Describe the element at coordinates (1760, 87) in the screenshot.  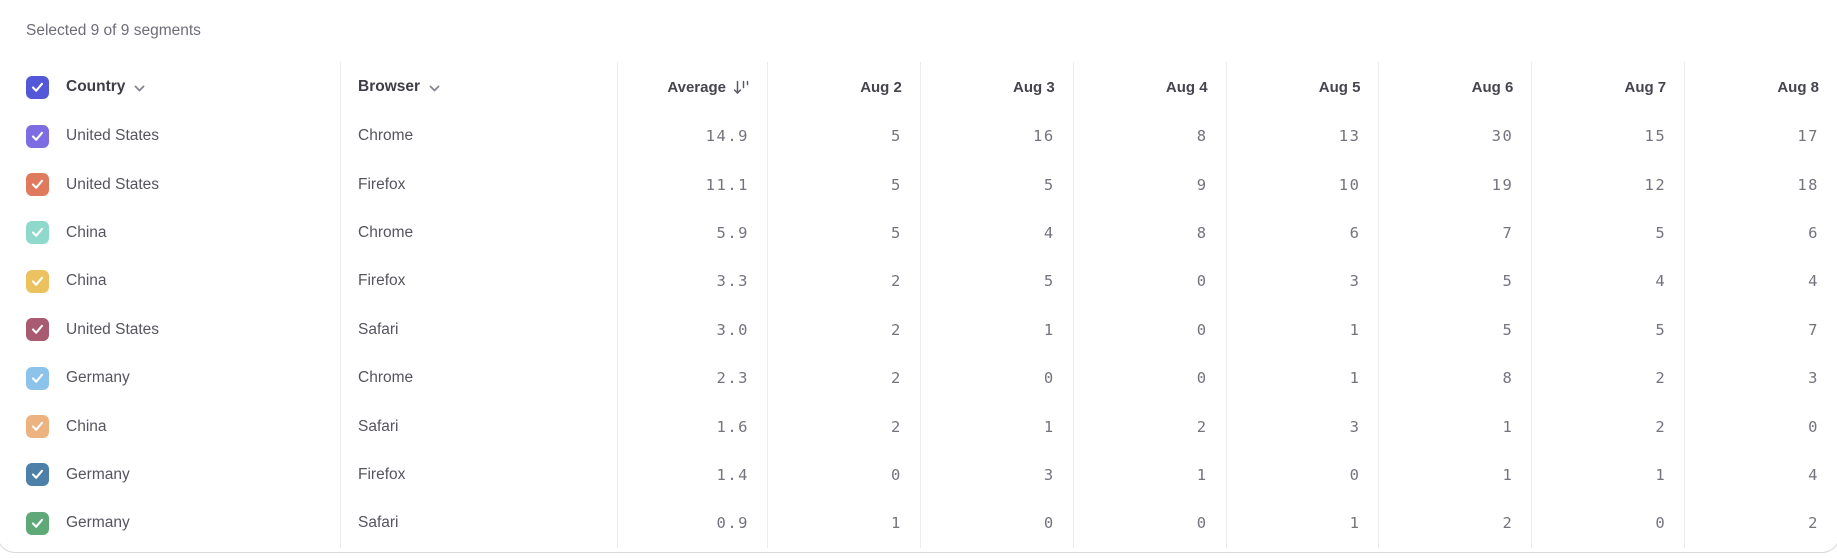
I see `date-column-header: Aug 8` at that location.